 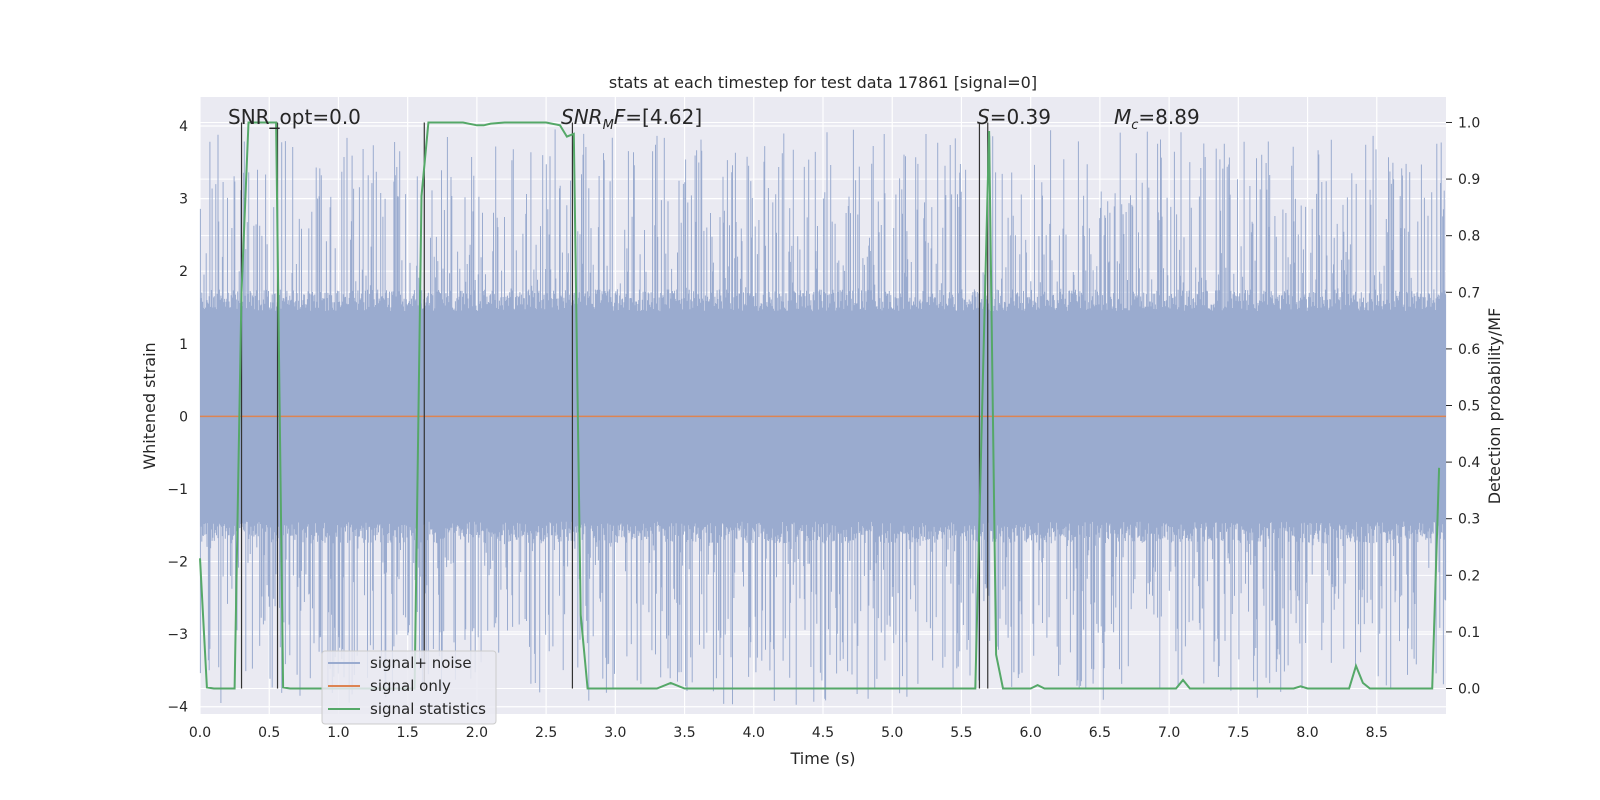 I want to click on y-tick-label: −4, so click(x=177, y=708).